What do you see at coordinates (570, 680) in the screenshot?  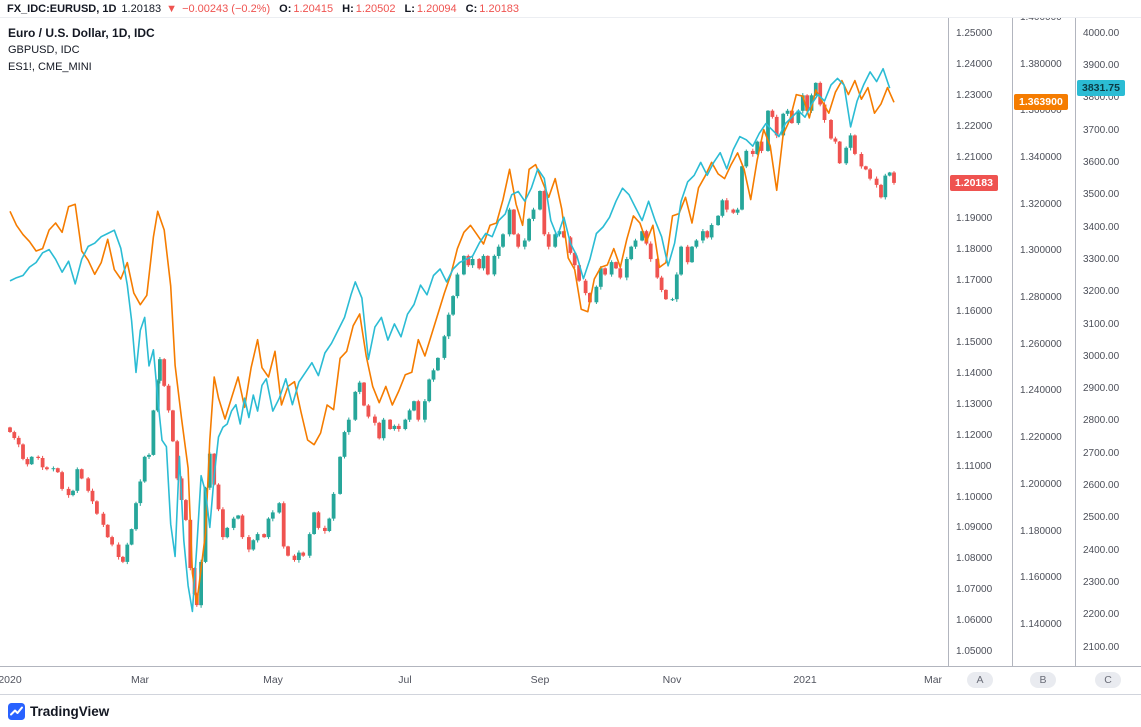 I see `time-axis: 2020 Mar May Jul Sep Nov 2021 Mar` at bounding box center [570, 680].